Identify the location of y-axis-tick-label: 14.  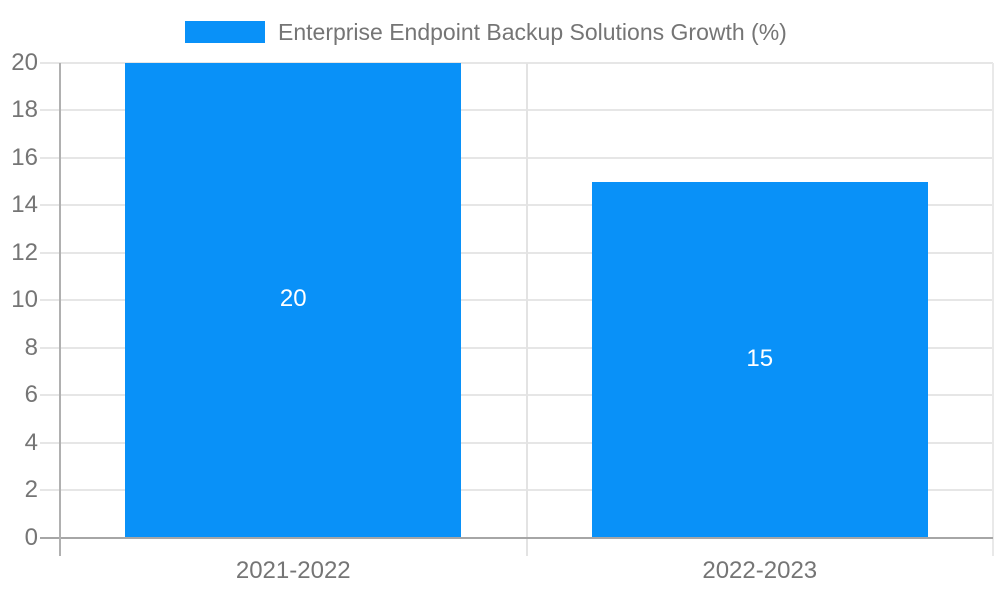
(24, 205).